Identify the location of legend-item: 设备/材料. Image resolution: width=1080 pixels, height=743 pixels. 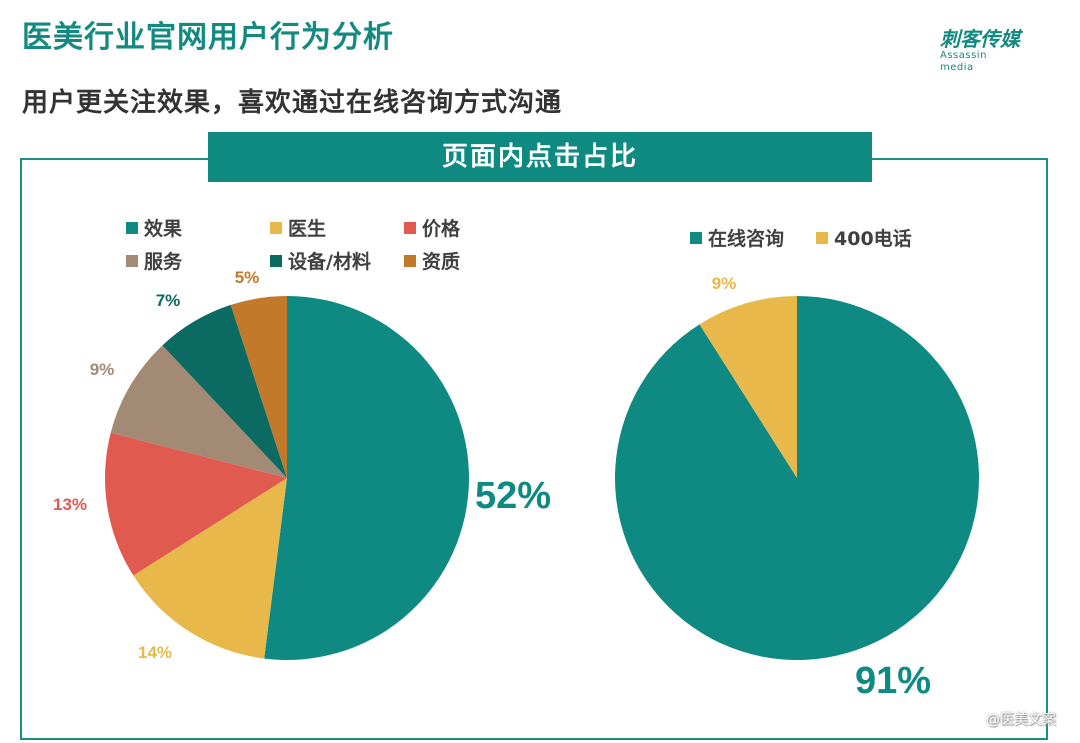
(333, 260).